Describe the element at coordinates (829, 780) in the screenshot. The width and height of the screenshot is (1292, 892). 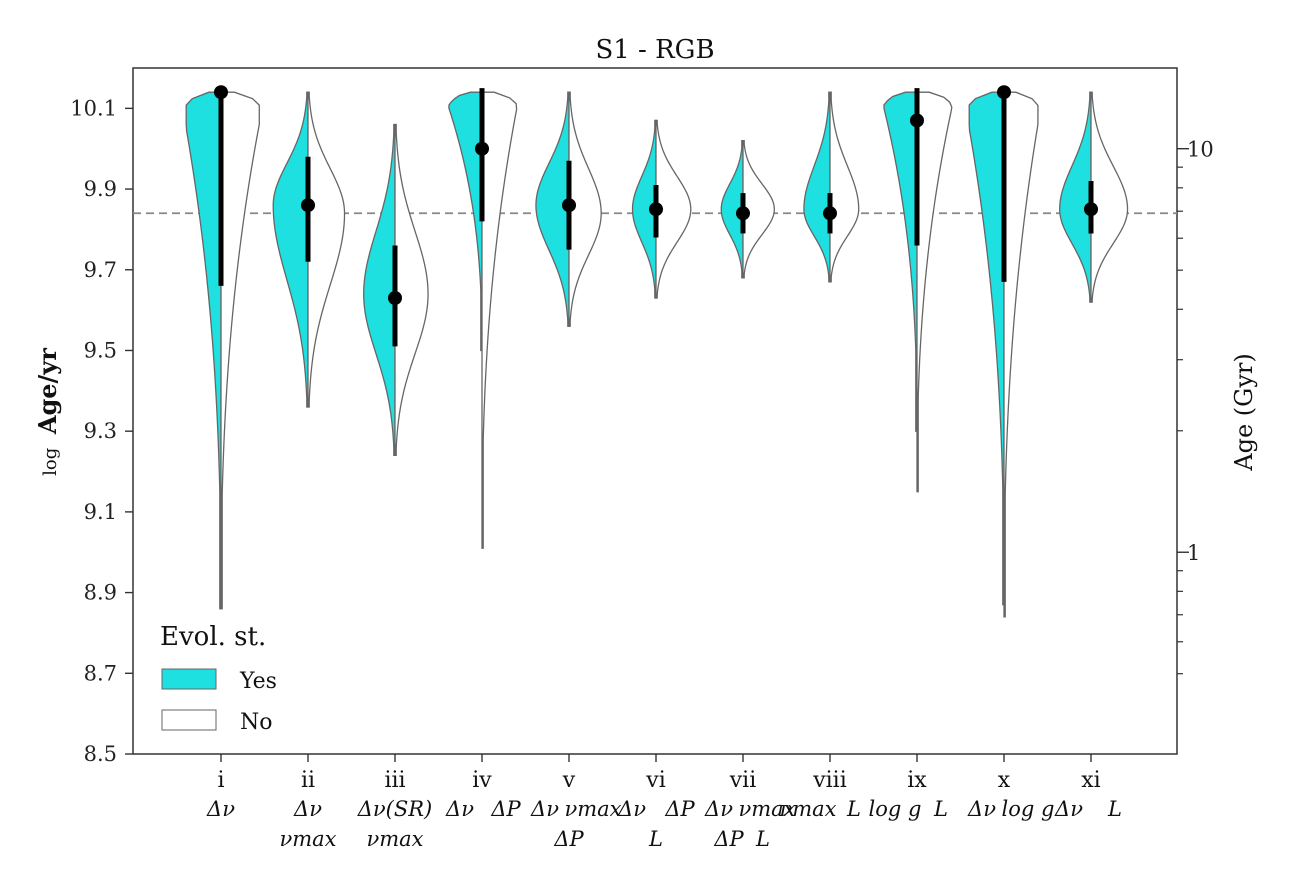
I see `x-tick-label-viii: viii` at that location.